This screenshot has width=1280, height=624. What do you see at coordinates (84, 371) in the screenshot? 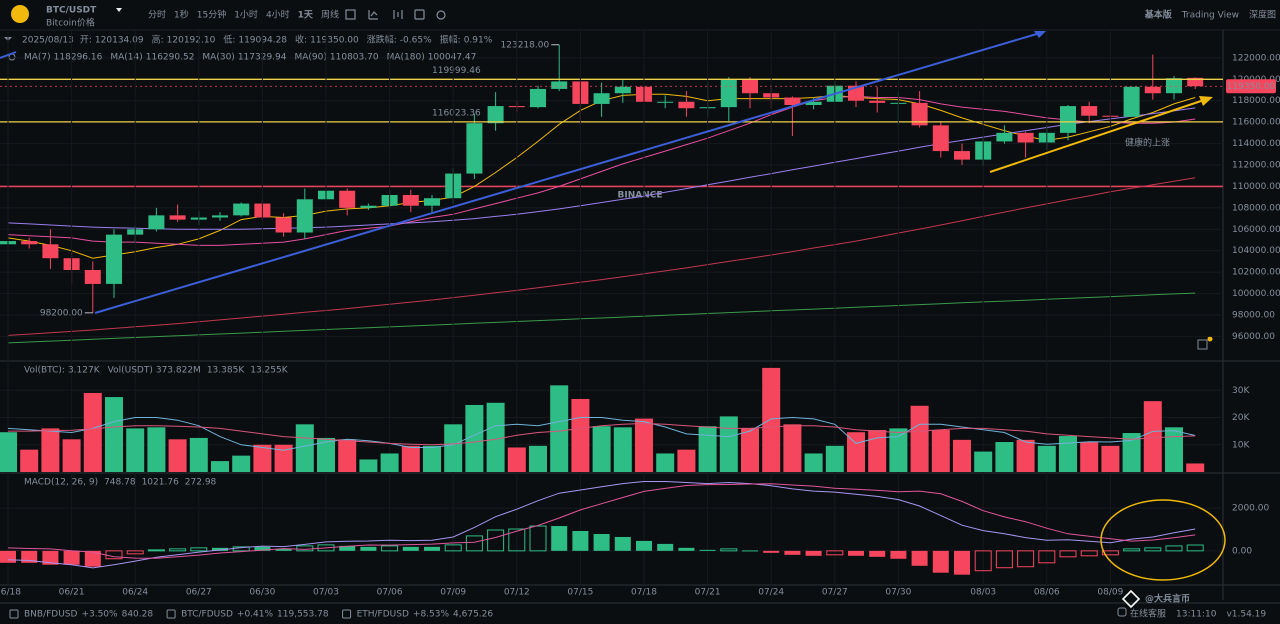
I see `legend-value: 3.127K` at bounding box center [84, 371].